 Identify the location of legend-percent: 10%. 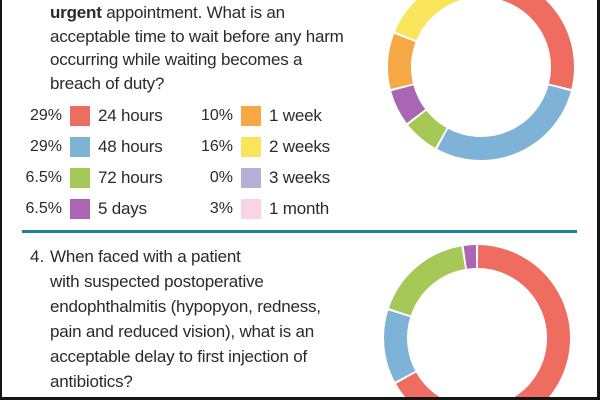
(216, 115).